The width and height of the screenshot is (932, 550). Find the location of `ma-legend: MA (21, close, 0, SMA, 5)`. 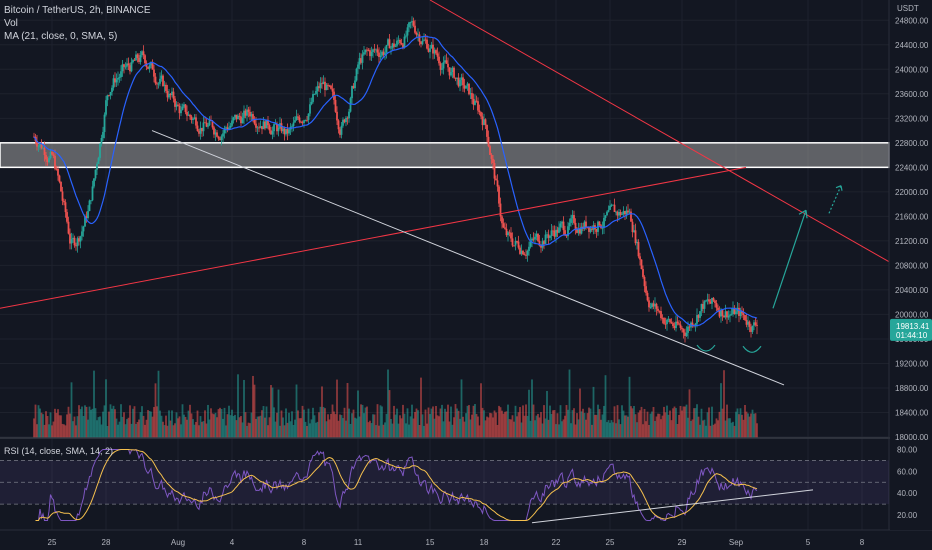

ma-legend: MA (21, close, 0, SMA, 5) is located at coordinates (61, 36).